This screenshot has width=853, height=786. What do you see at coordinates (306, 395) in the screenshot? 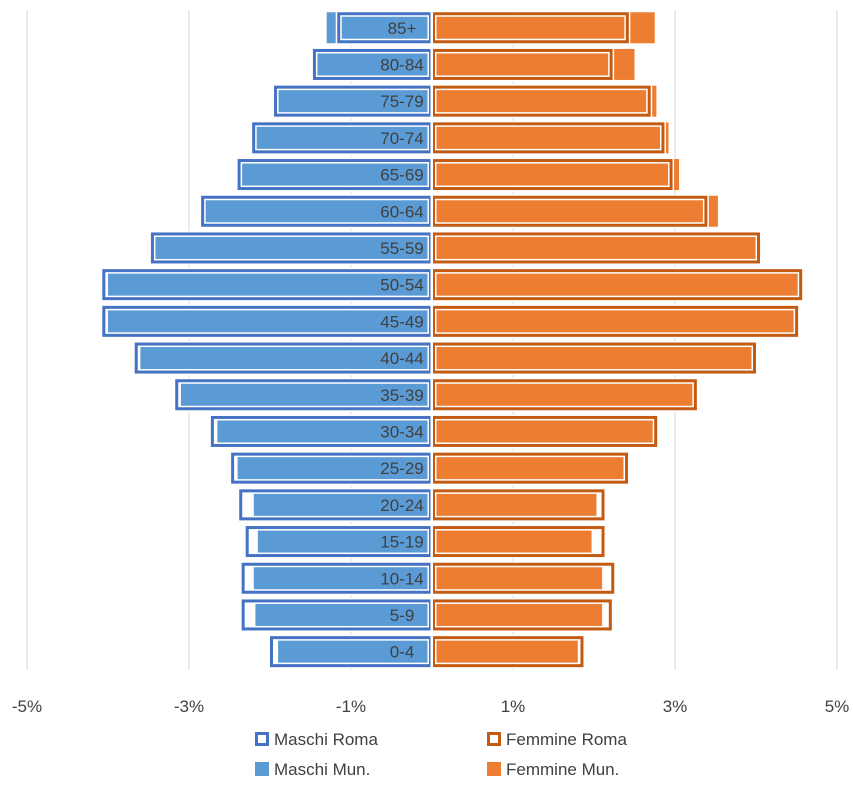
I see `bar-maschi-mun--35-39` at bounding box center [306, 395].